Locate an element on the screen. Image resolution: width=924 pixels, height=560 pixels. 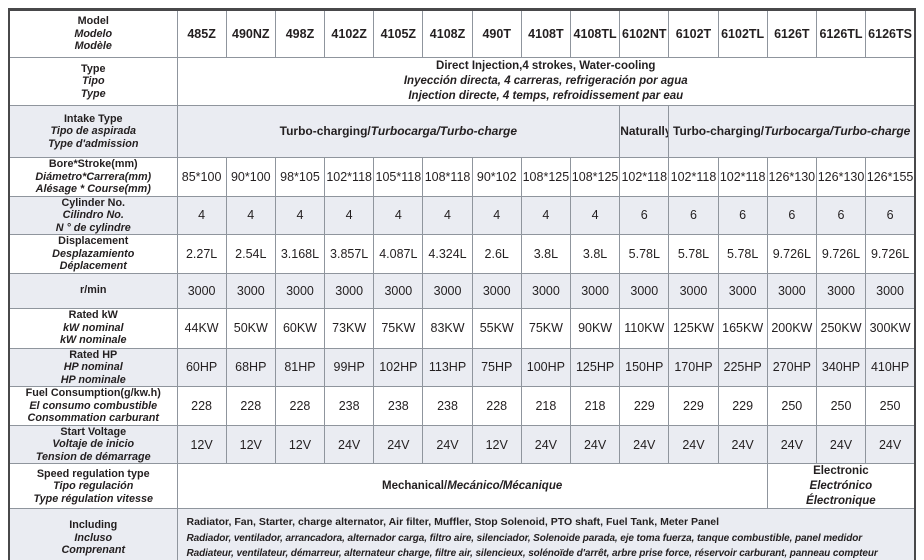
text-line: Voltaje de inicio is located at coordinates (93, 444).